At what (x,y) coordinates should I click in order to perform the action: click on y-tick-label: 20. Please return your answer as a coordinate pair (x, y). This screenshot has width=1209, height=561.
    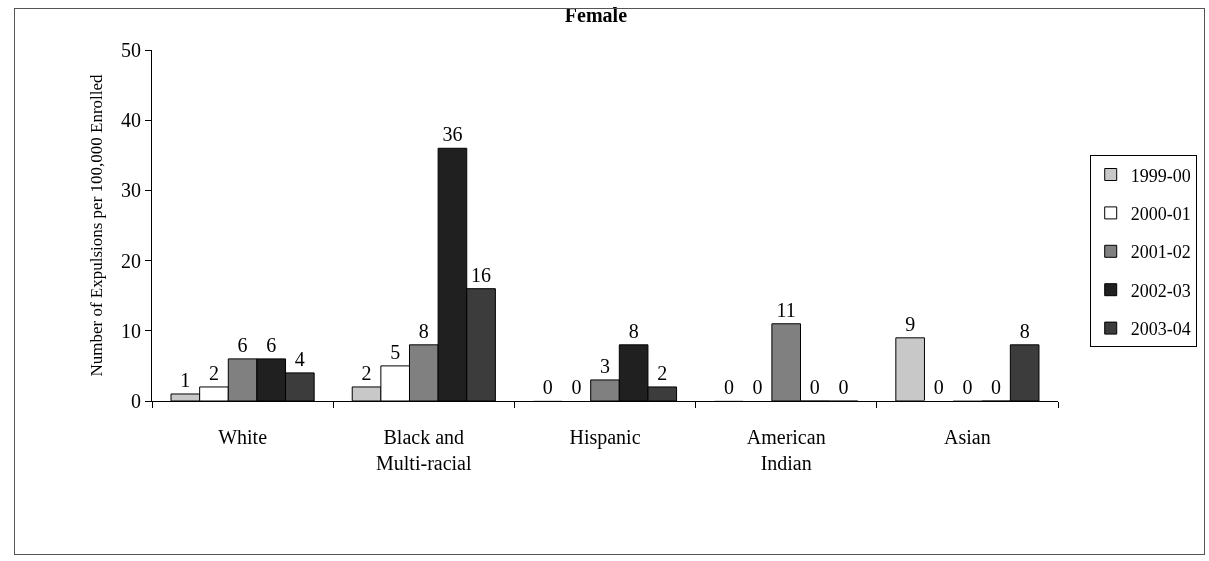
    Looking at the image, I should click on (131, 260).